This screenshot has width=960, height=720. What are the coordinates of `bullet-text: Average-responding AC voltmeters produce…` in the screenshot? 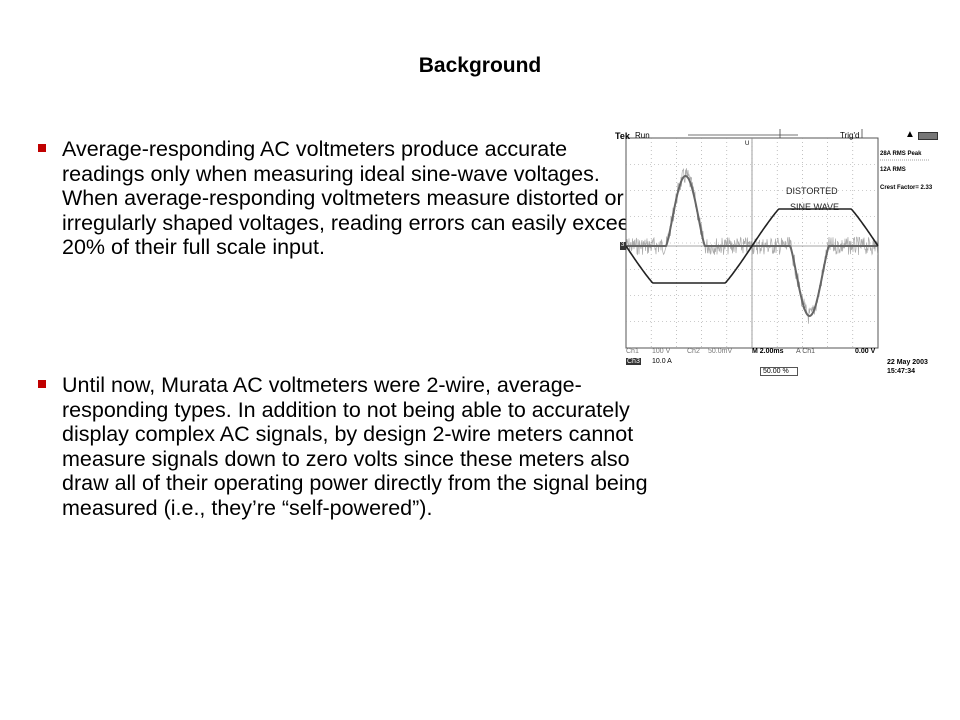 It's located at (352, 198).